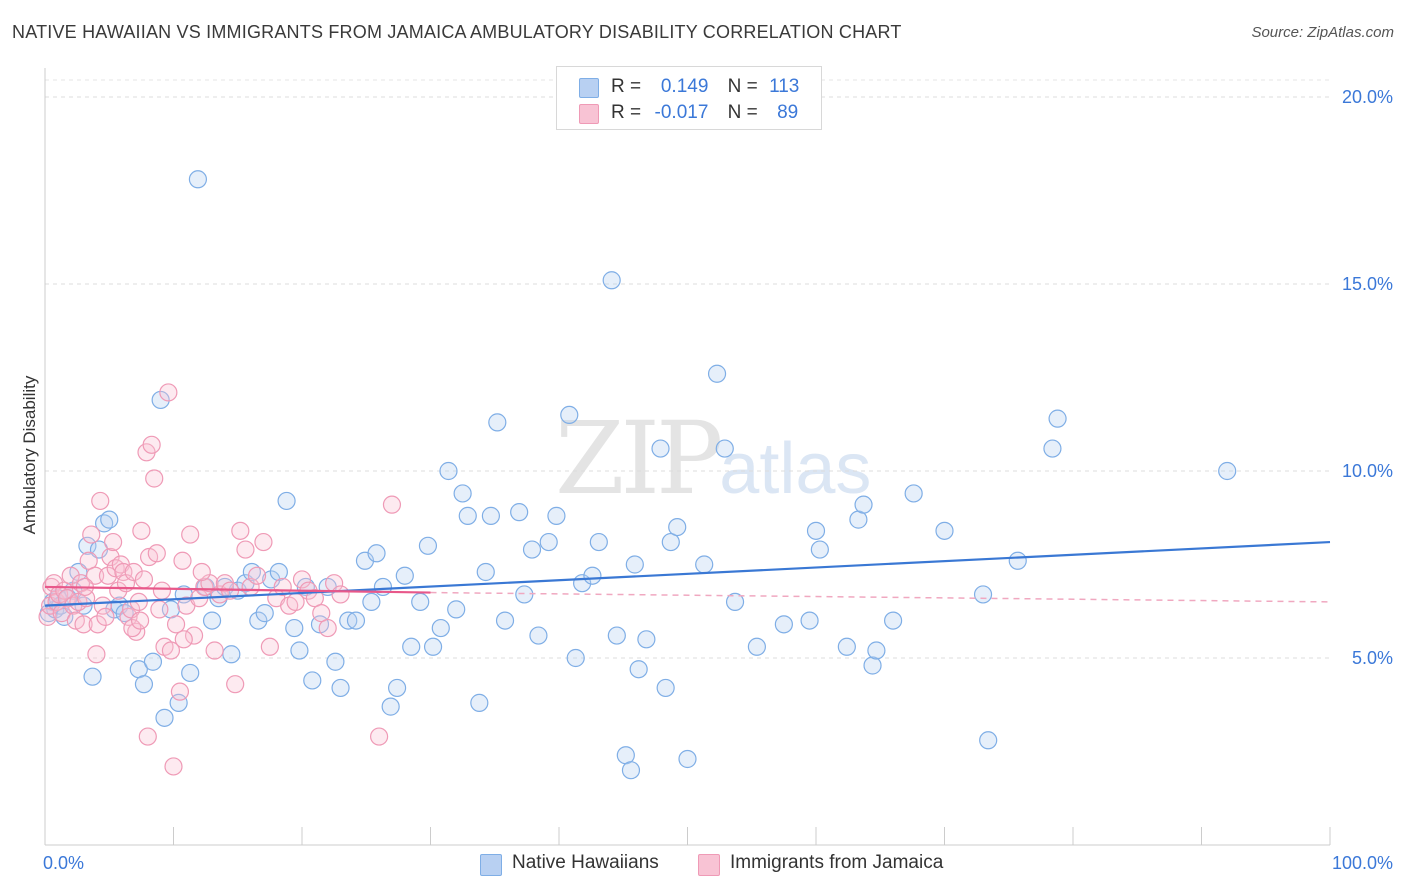  What do you see at coordinates (709, 865) in the screenshot?
I see `bottom-legend-swatch-pink` at bounding box center [709, 865].